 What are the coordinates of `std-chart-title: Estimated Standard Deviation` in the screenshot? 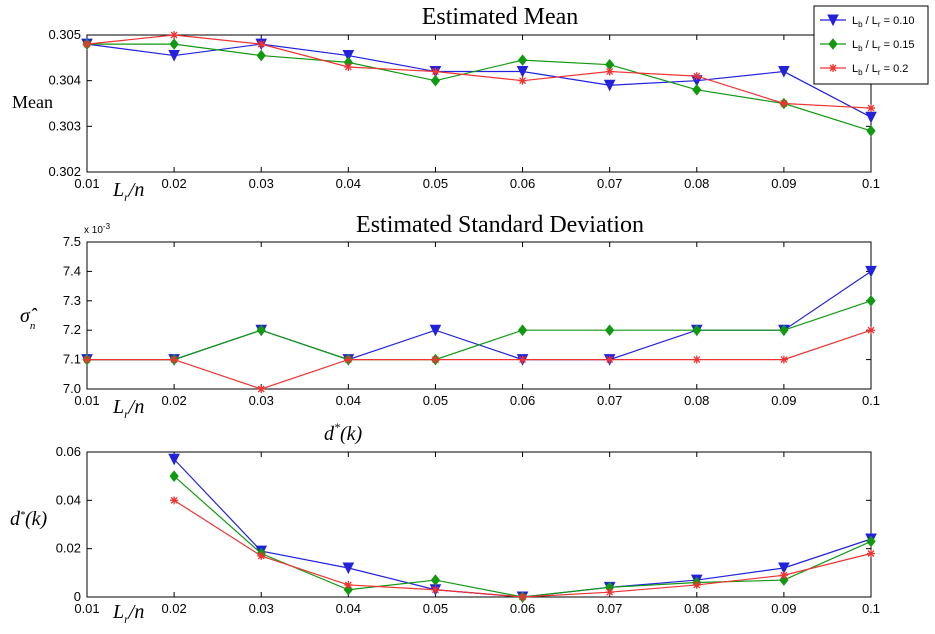 It's located at (500, 225).